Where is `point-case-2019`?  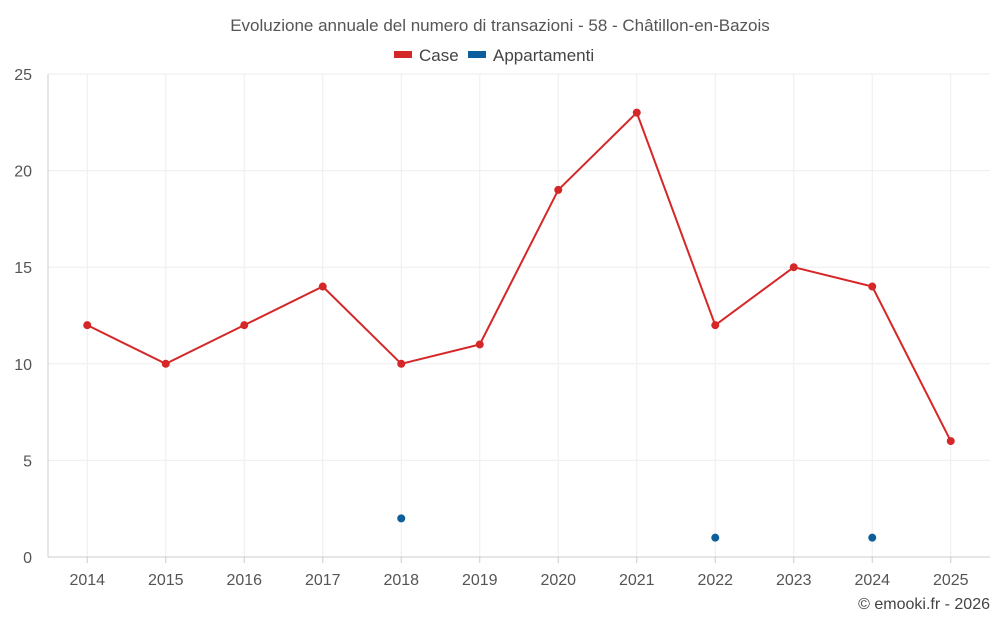
point-case-2019 is located at coordinates (479, 344).